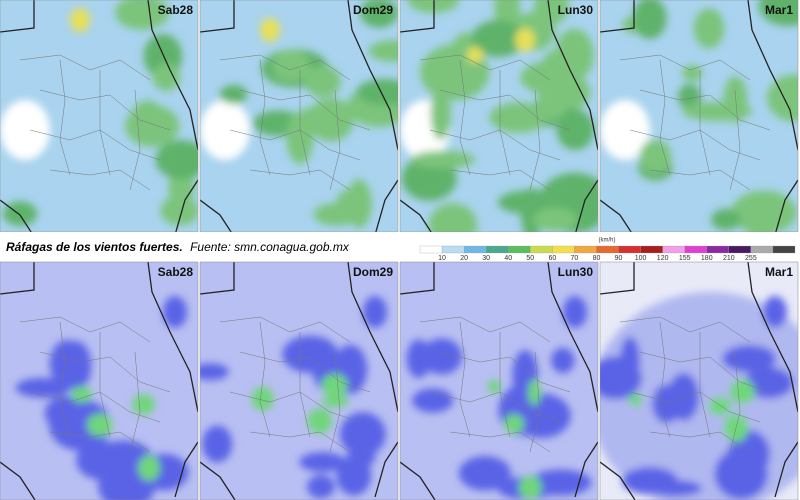  I want to click on panel-label: Sab28, so click(176, 10).